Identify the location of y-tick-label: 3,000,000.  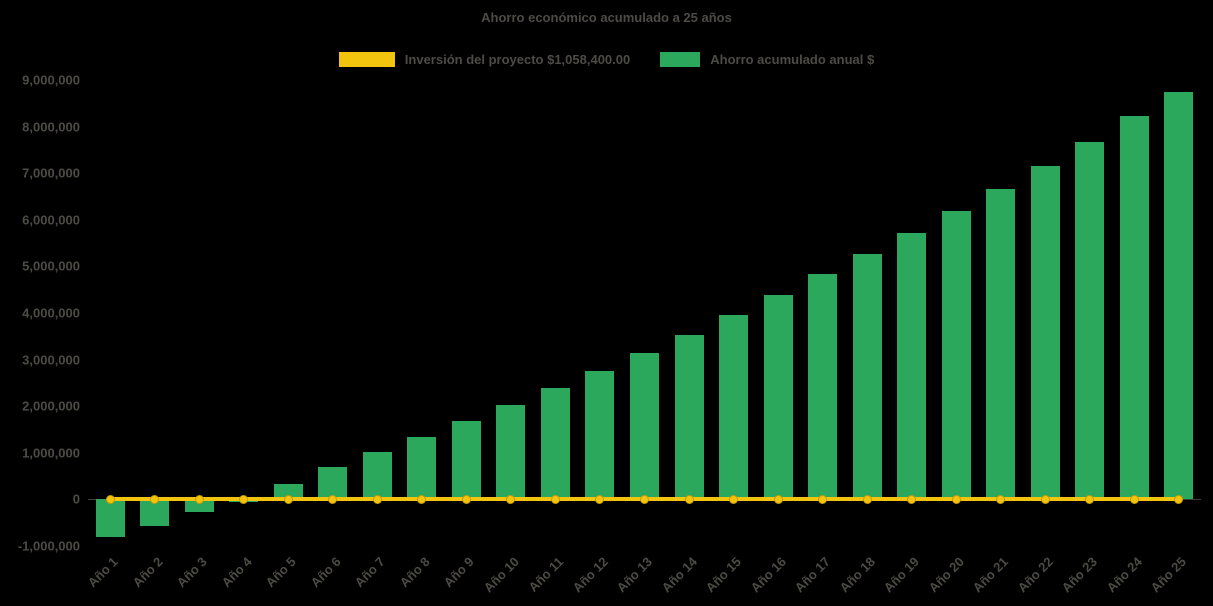
(51, 360).